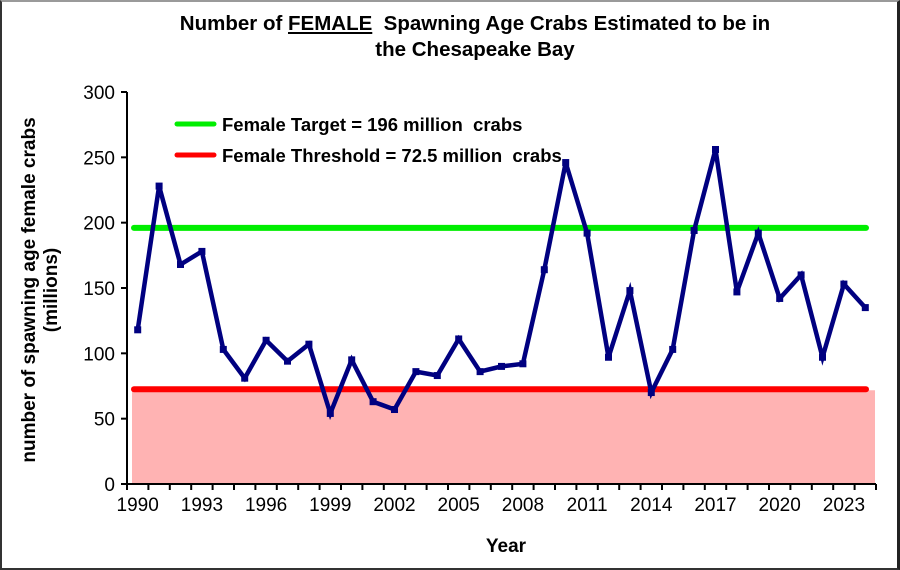  What do you see at coordinates (571, 23) in the screenshot?
I see `title-part-3: Spawning Age Crabs Estimated to be in` at bounding box center [571, 23].